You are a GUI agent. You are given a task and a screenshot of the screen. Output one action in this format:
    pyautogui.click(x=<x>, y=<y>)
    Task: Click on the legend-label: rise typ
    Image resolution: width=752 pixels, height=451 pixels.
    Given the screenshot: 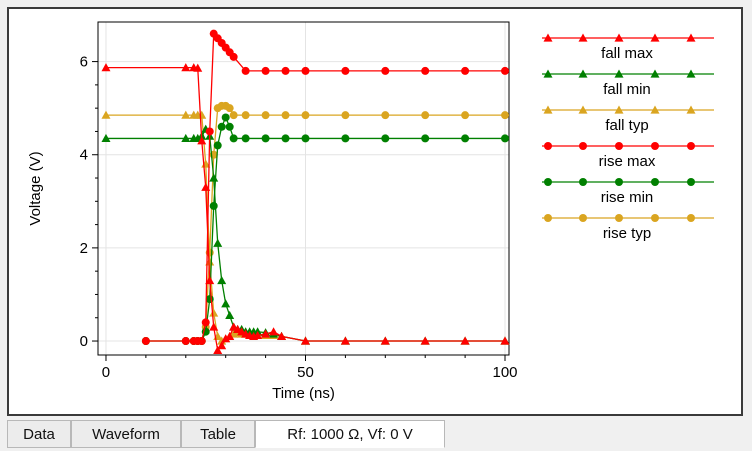 What is the action you would take?
    pyautogui.click(x=627, y=233)
    